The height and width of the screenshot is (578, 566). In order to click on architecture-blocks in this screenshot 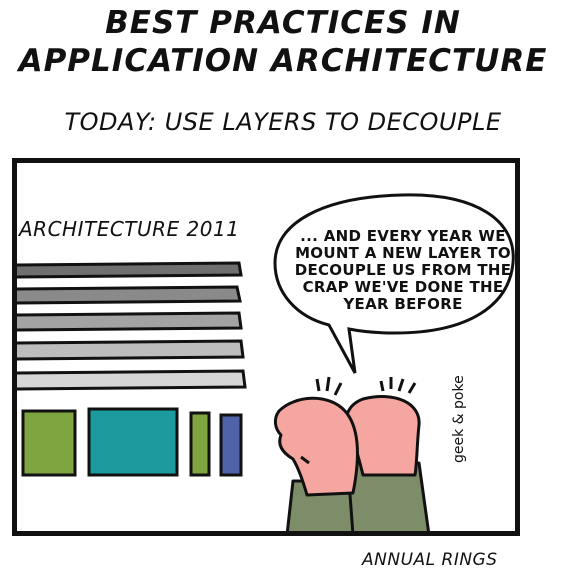, I will do `click(132, 442)`.